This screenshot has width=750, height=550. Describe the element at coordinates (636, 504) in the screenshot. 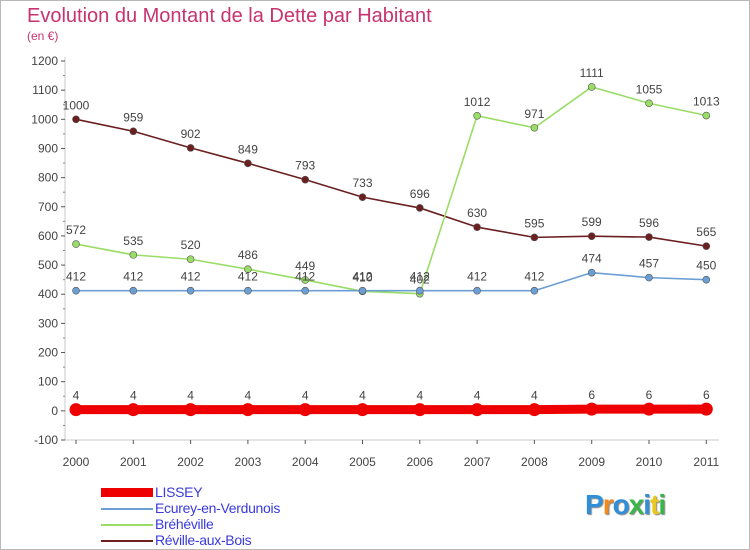

I see `logo-letter: x` at that location.